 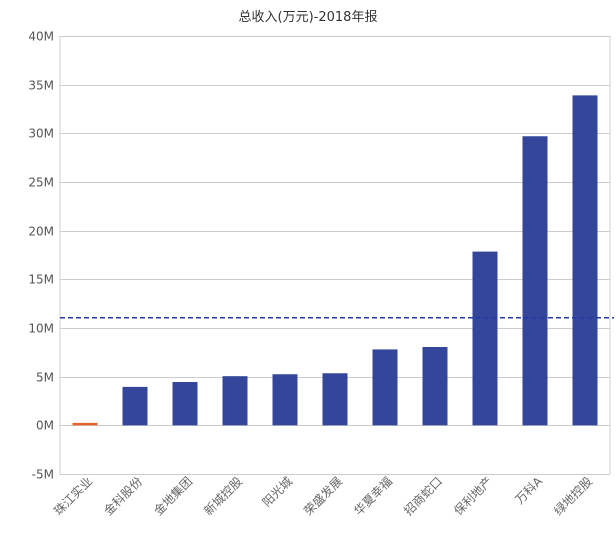 I want to click on x-tick-label: 华夏幸福, so click(x=373, y=496).